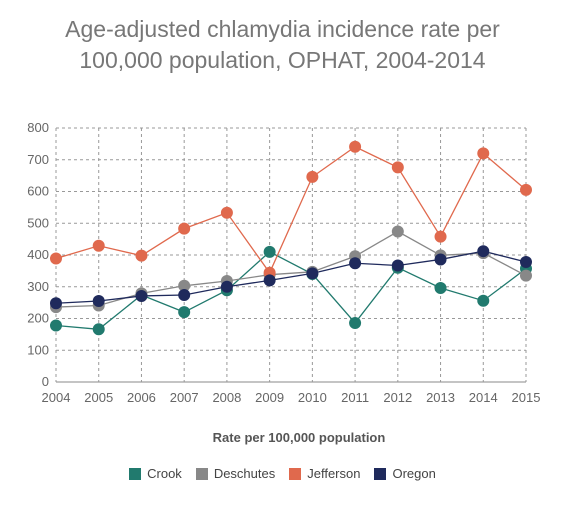 The image size is (565, 520). I want to click on x-tick-label: 2008, so click(226, 397).